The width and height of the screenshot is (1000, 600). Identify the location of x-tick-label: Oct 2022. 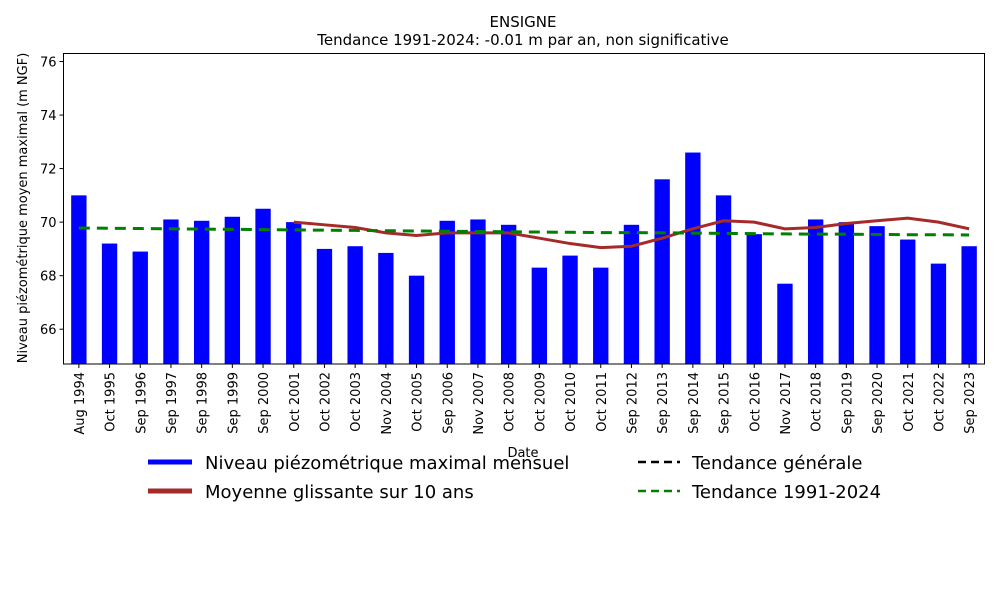
(939, 402).